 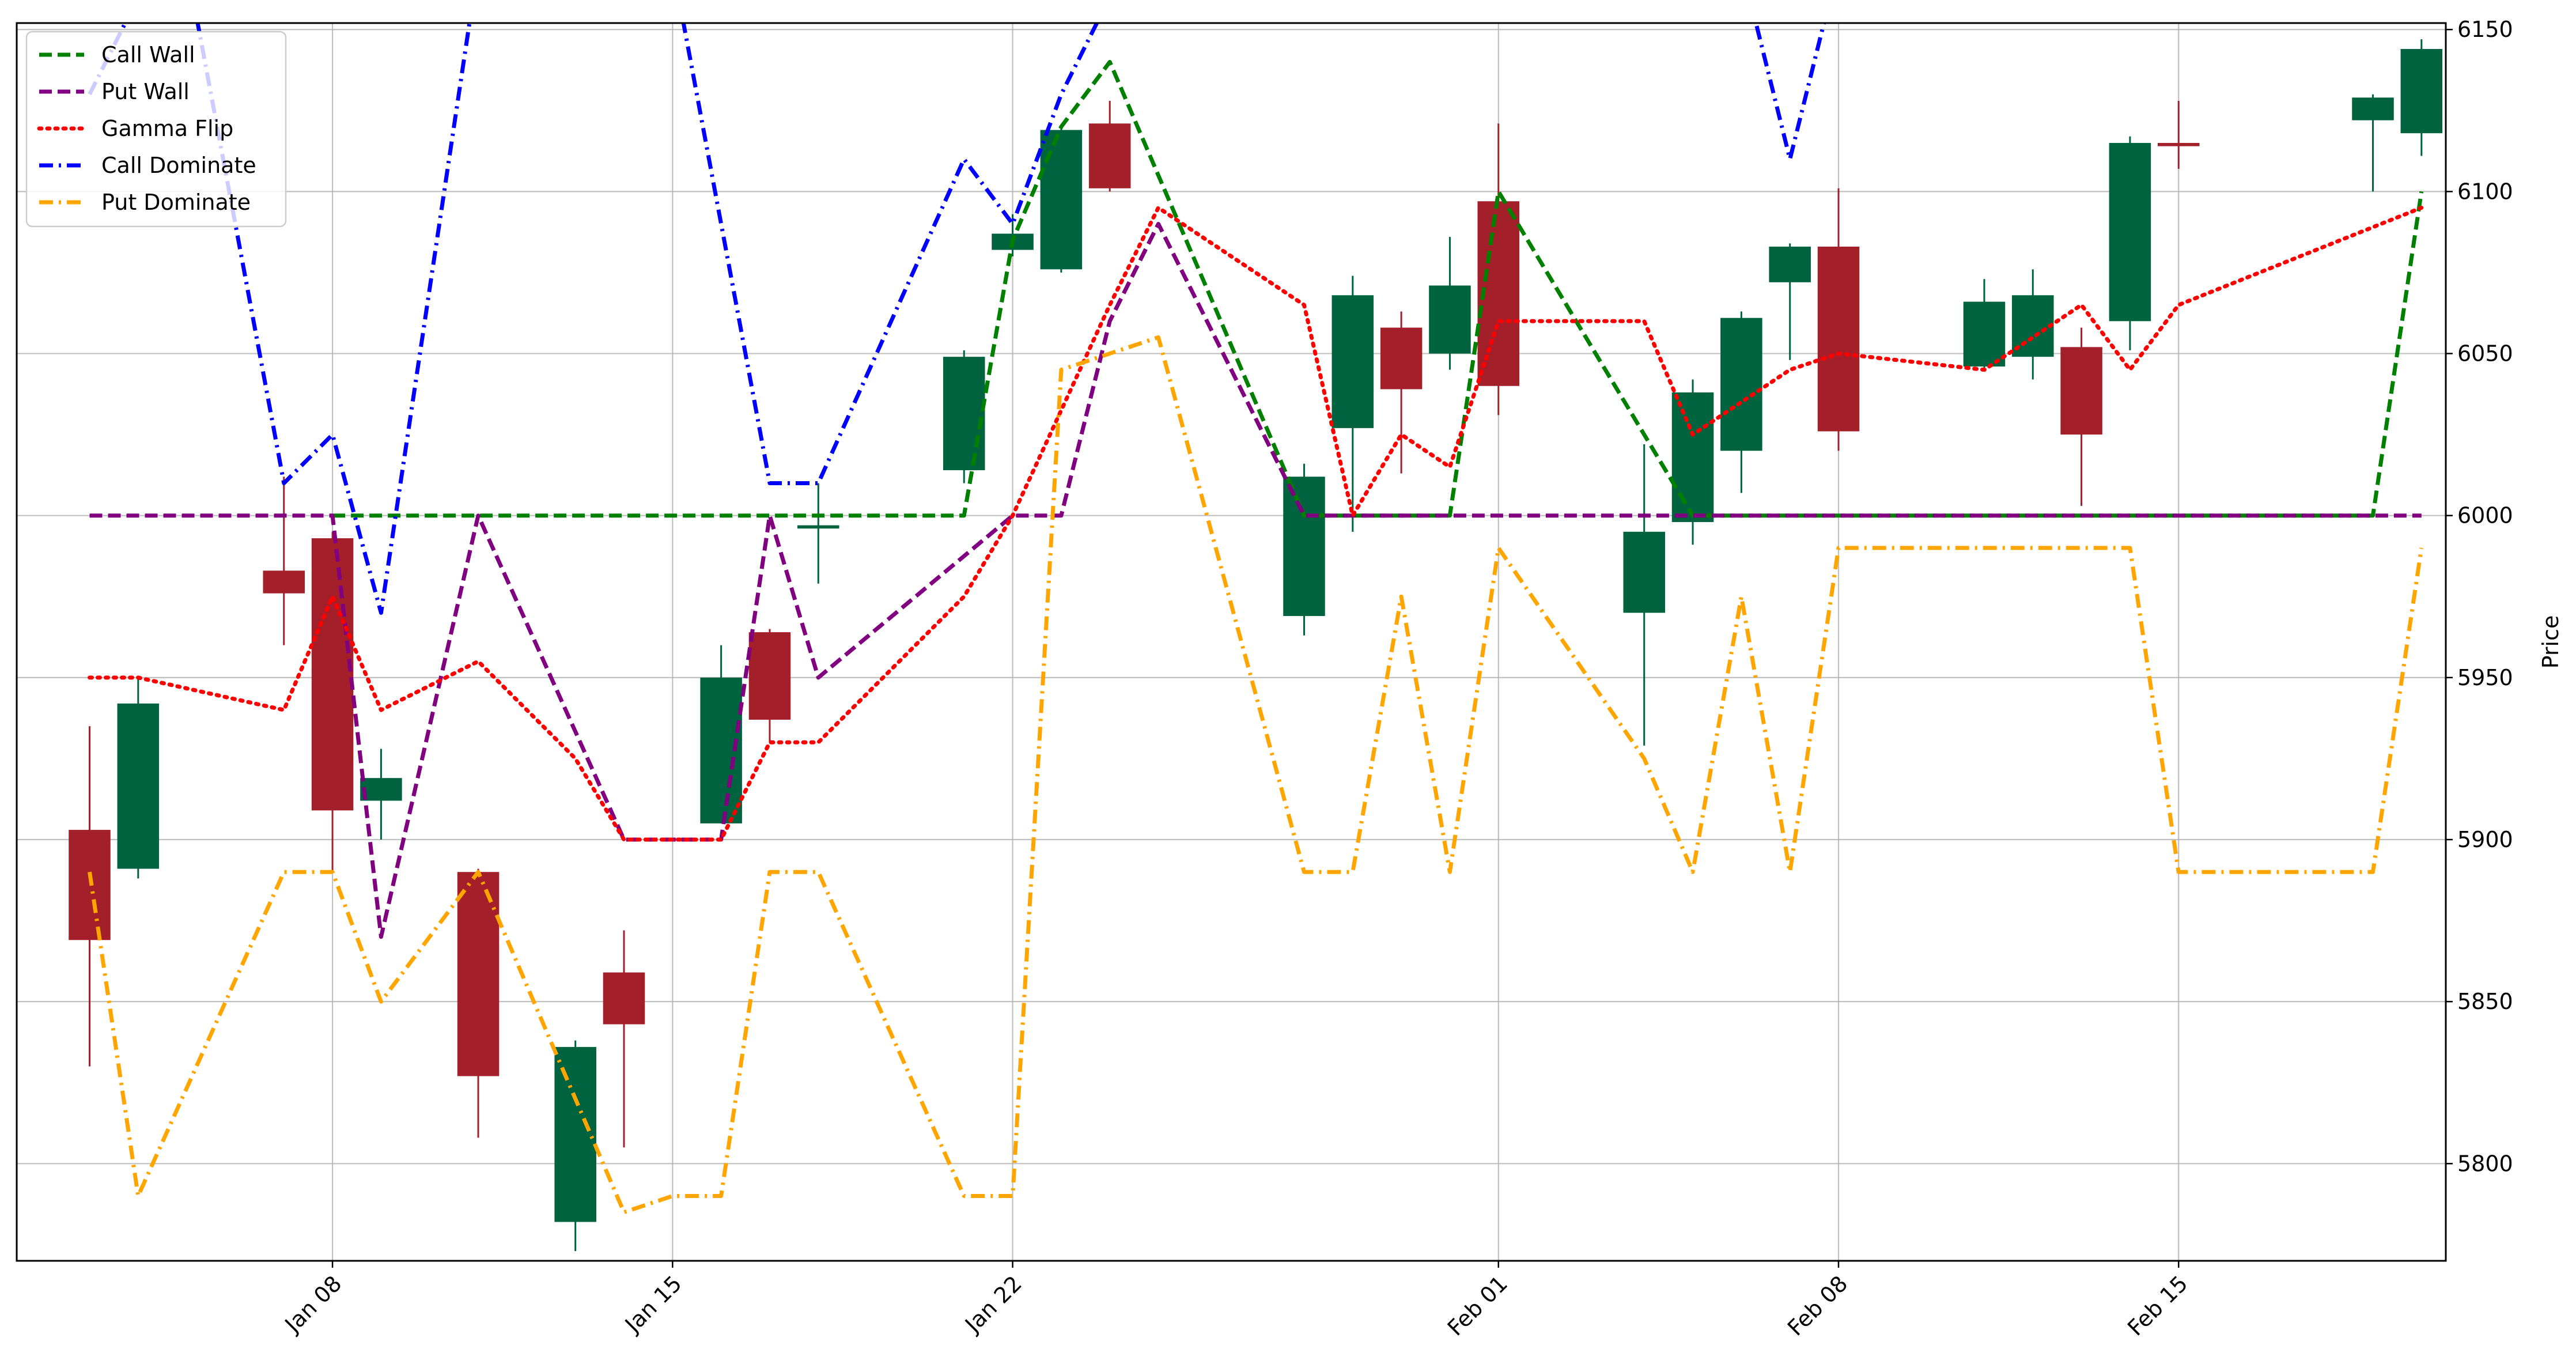 I want to click on y-tick-label: 6000, so click(x=2485, y=515).